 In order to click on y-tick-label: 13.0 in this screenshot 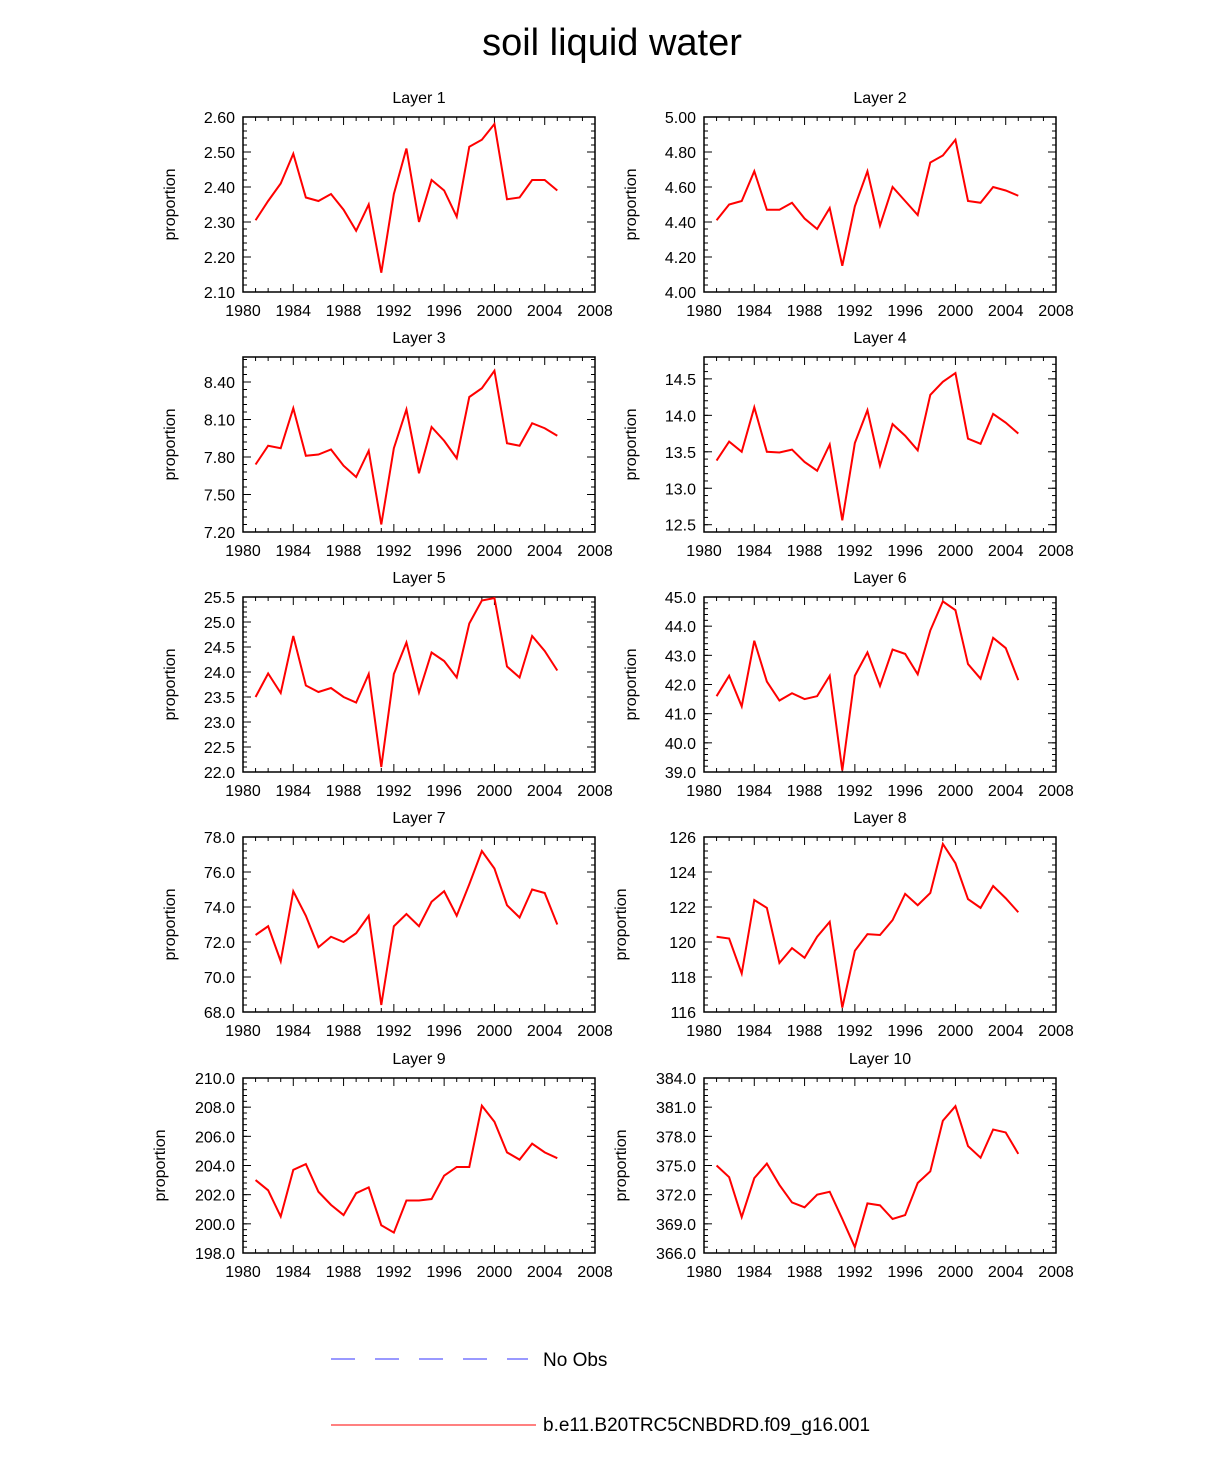, I will do `click(680, 489)`.